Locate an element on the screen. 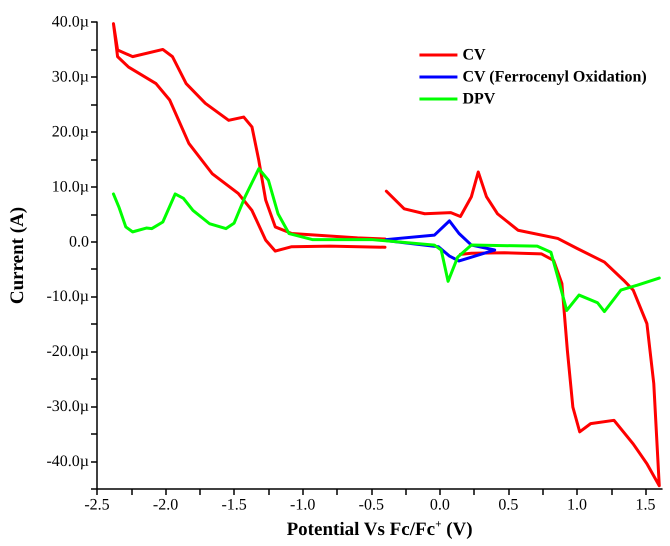 Image resolution: width=670 pixels, height=546 pixels. legend-label: CV is located at coordinates (474, 55).